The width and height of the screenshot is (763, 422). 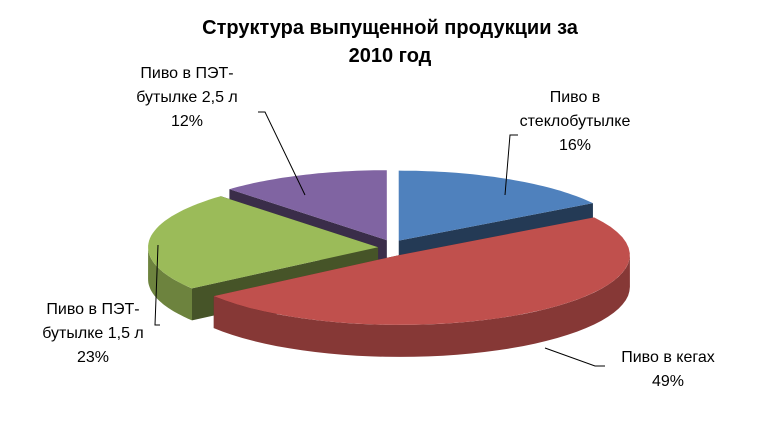 What do you see at coordinates (575, 109) in the screenshot?
I see `category-label: Пиво в стеклобутылке` at bounding box center [575, 109].